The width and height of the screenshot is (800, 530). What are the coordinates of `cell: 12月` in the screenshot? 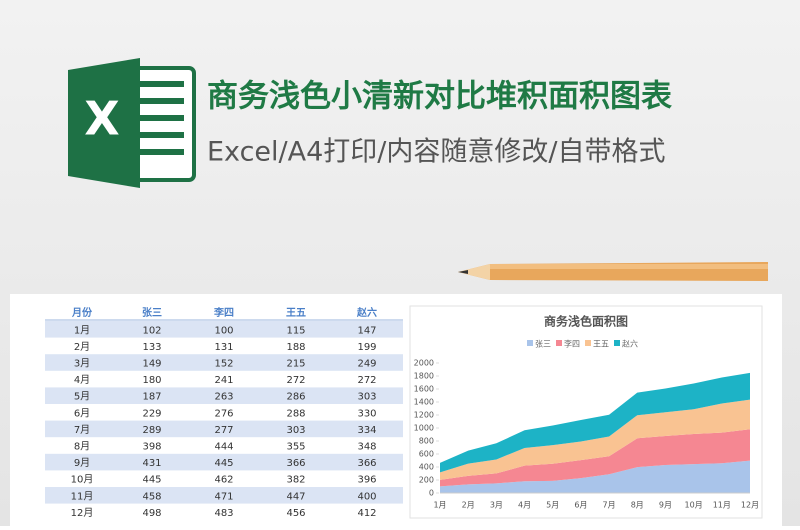 It's located at (82, 513).